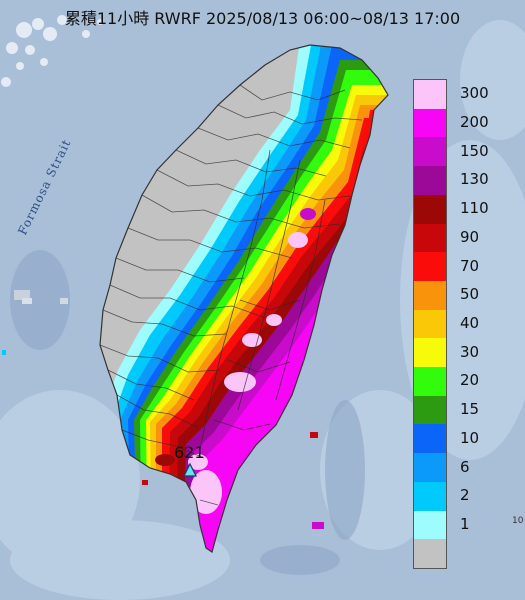  I want to click on legend-label: 30, so click(470, 351).